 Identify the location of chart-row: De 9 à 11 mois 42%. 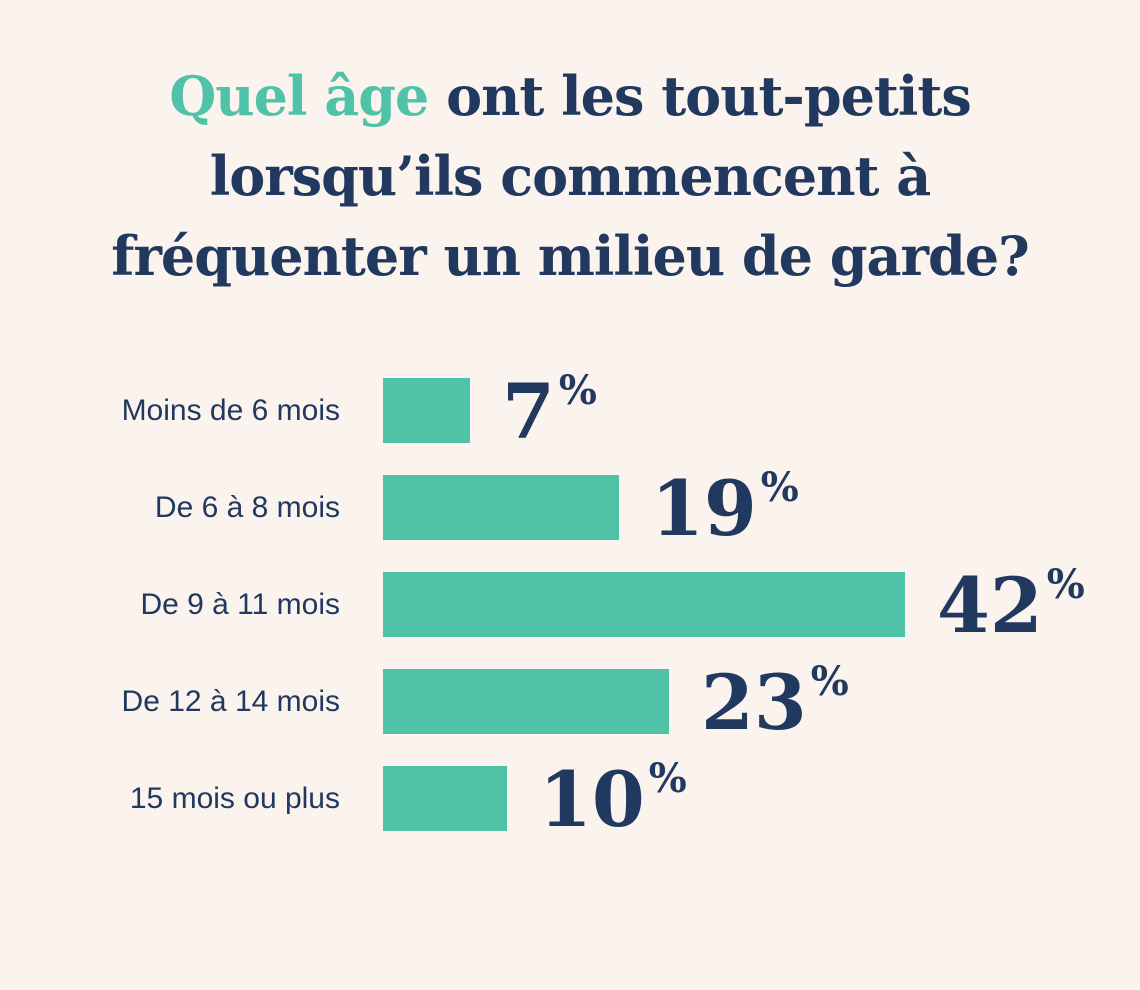
(570, 604).